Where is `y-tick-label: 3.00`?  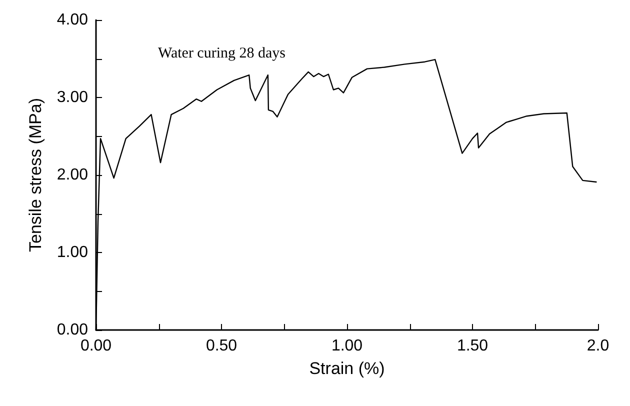
y-tick-label: 3.00 is located at coordinates (72, 97).